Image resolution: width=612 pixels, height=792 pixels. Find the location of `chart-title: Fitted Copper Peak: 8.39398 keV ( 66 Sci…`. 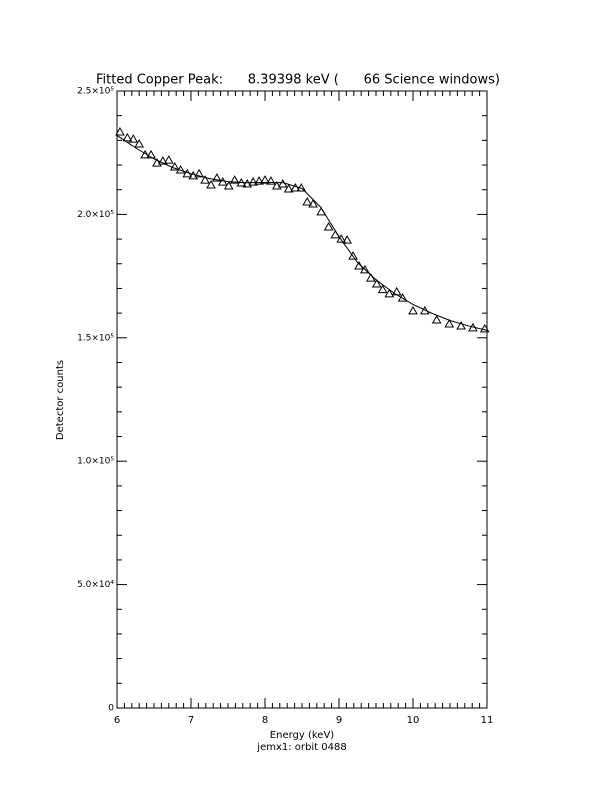

chart-title: Fitted Copper Peak: 8.39398 keV ( 66 Sci… is located at coordinates (298, 80).